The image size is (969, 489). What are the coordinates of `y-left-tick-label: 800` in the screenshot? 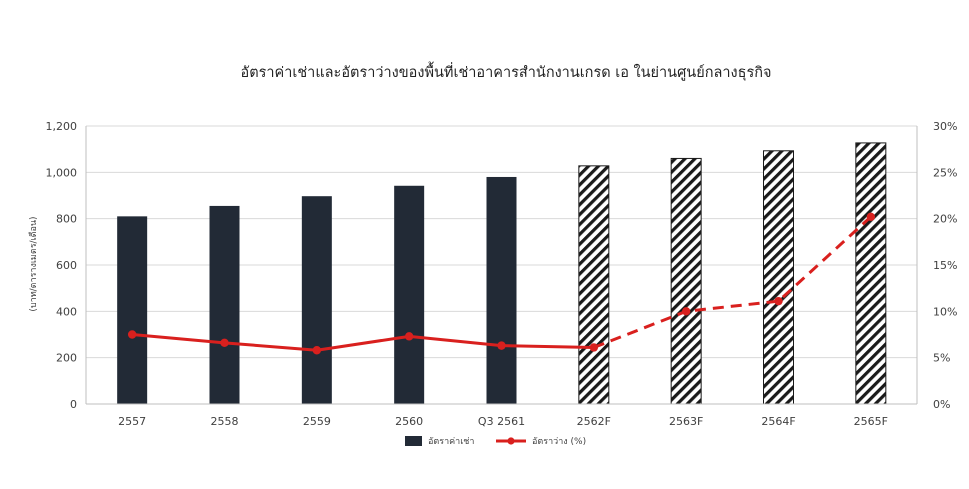 It's located at (66, 219).